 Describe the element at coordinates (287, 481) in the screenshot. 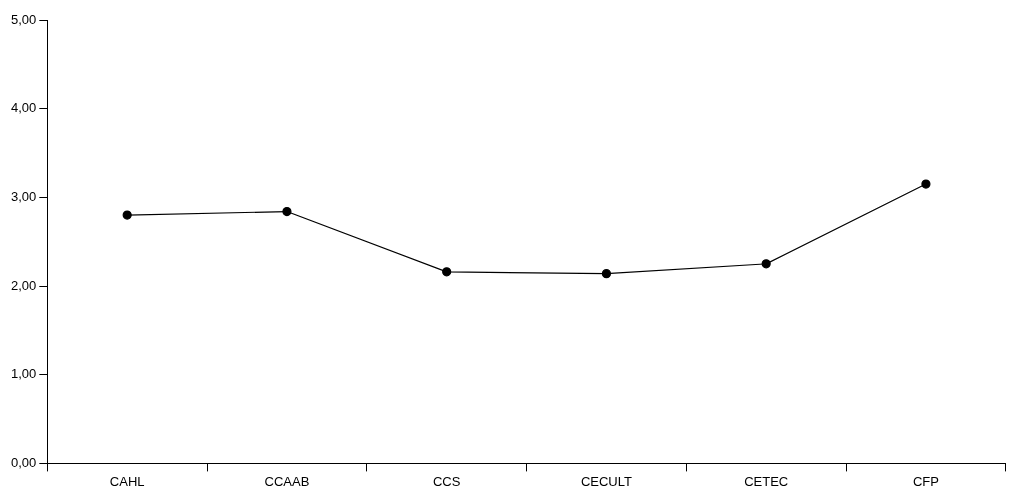

I see `x-tick-label: CCAAB` at that location.